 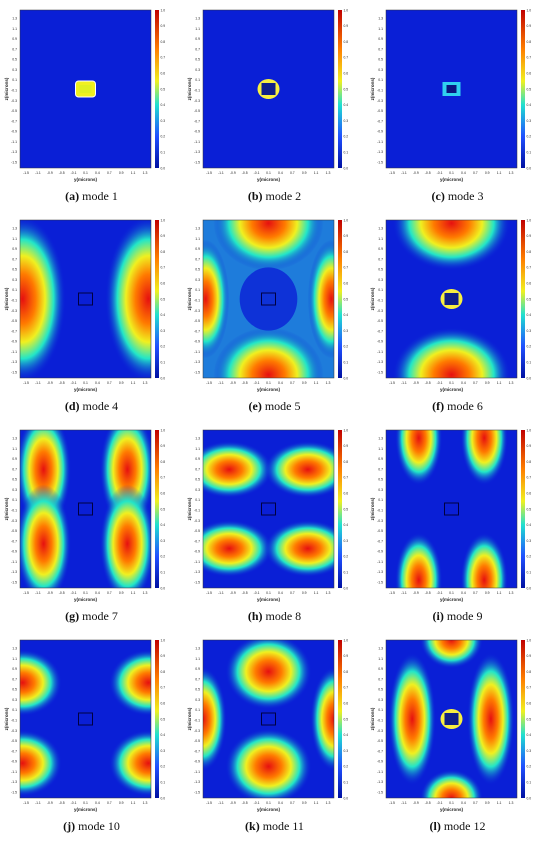 What do you see at coordinates (74, 593) in the screenshot?
I see `x-tick-label: -0.1` at bounding box center [74, 593].